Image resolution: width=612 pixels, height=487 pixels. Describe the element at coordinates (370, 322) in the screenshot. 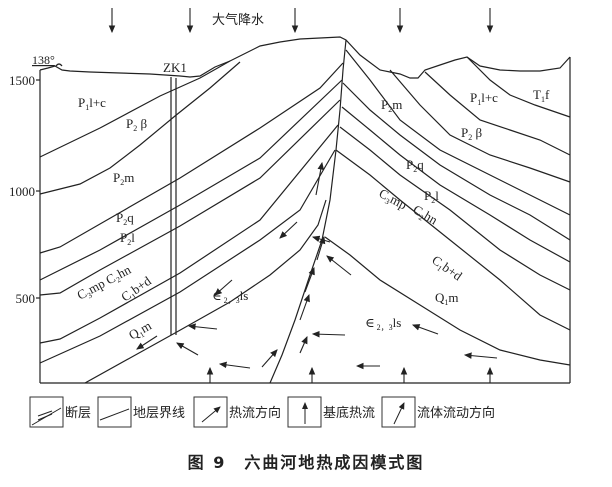

I see `symbol: ∈` at that location.